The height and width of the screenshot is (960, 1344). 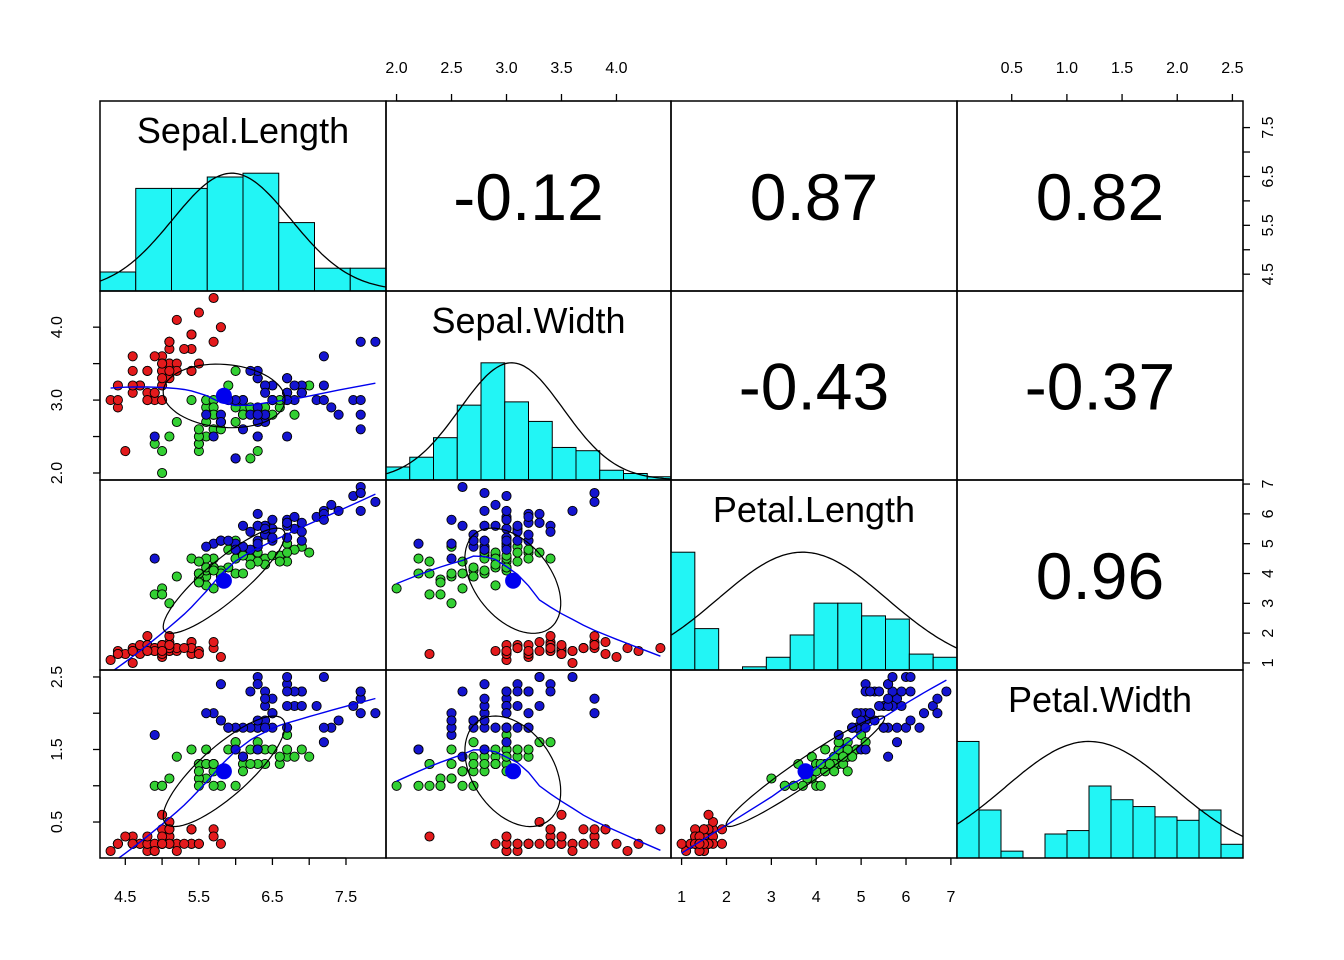 What do you see at coordinates (1067, 68) in the screenshot?
I see `tick-label: 1.0` at bounding box center [1067, 68].